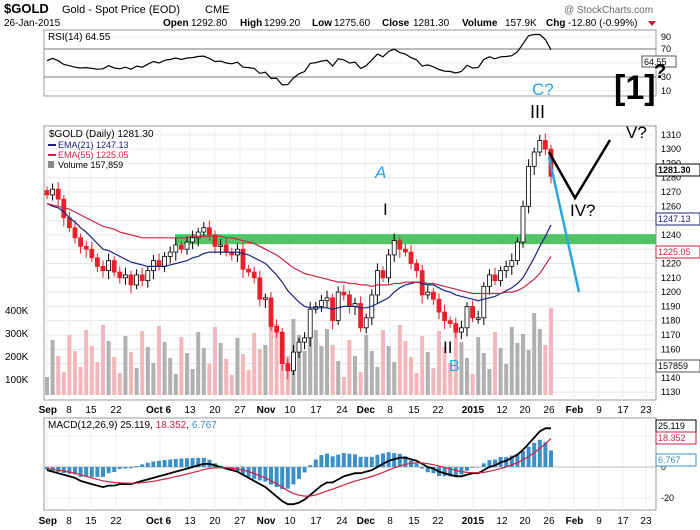 The width and height of the screenshot is (700, 530). I want to click on rsi-tick-label: 10, so click(666, 91).